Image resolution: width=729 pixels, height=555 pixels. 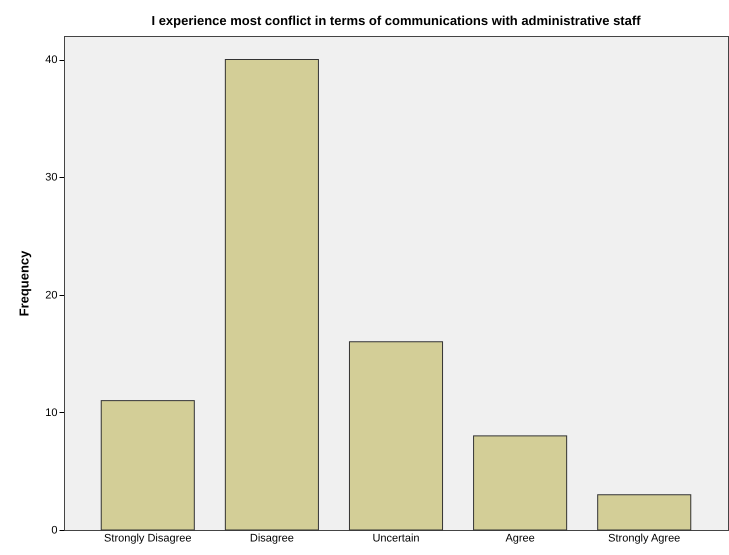 What do you see at coordinates (51, 60) in the screenshot?
I see `y-tick-label: 40` at bounding box center [51, 60].